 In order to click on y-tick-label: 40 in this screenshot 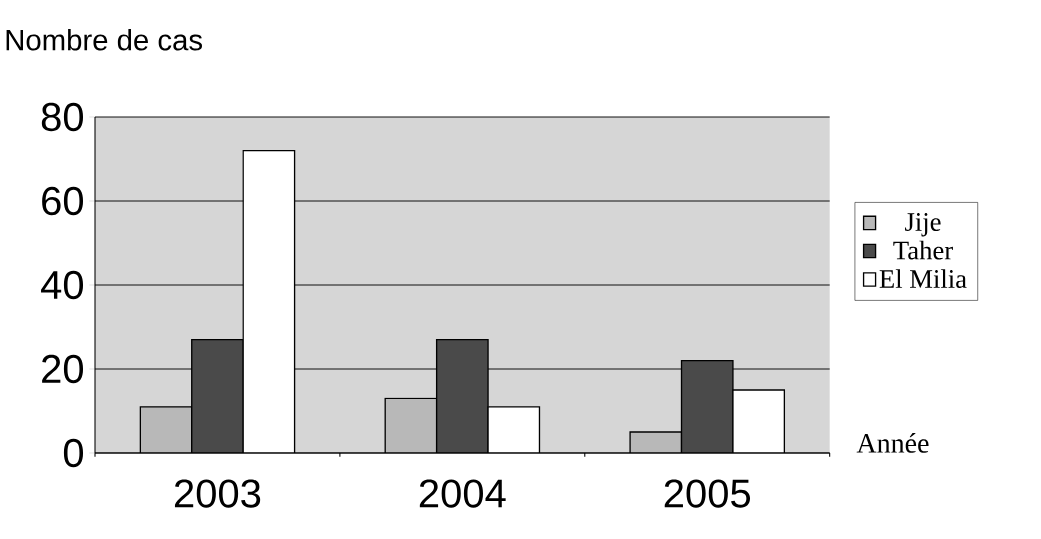, I will do `click(62, 285)`.